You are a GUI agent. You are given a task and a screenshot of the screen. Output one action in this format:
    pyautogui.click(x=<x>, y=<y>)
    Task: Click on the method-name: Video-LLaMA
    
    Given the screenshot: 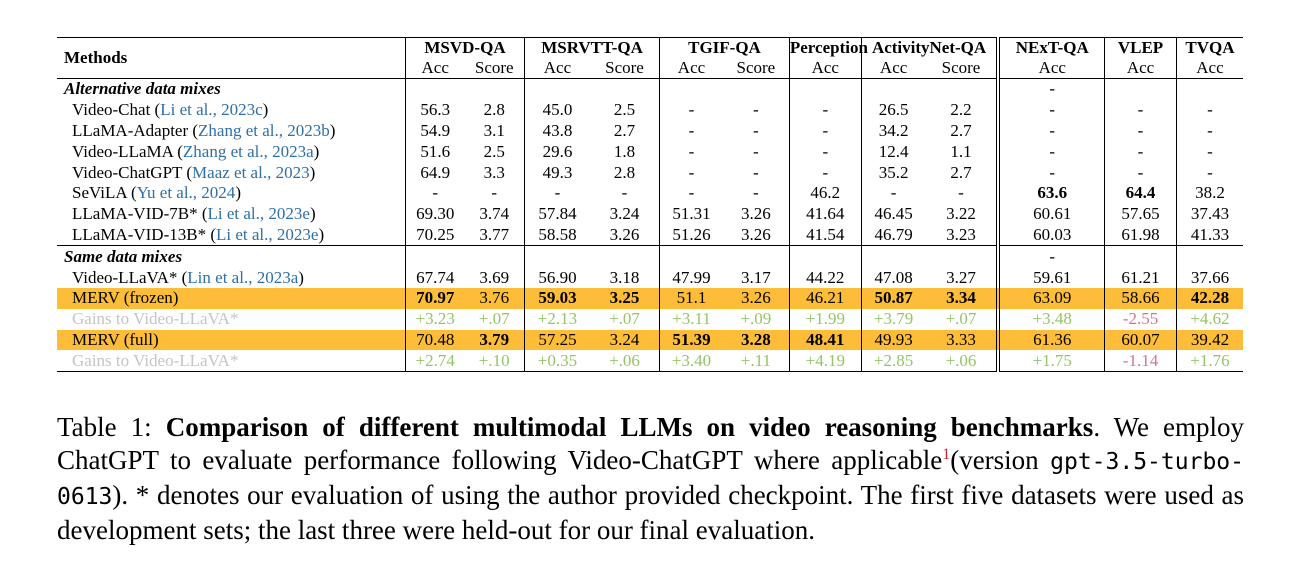 What is the action you would take?
    pyautogui.click(x=122, y=151)
    